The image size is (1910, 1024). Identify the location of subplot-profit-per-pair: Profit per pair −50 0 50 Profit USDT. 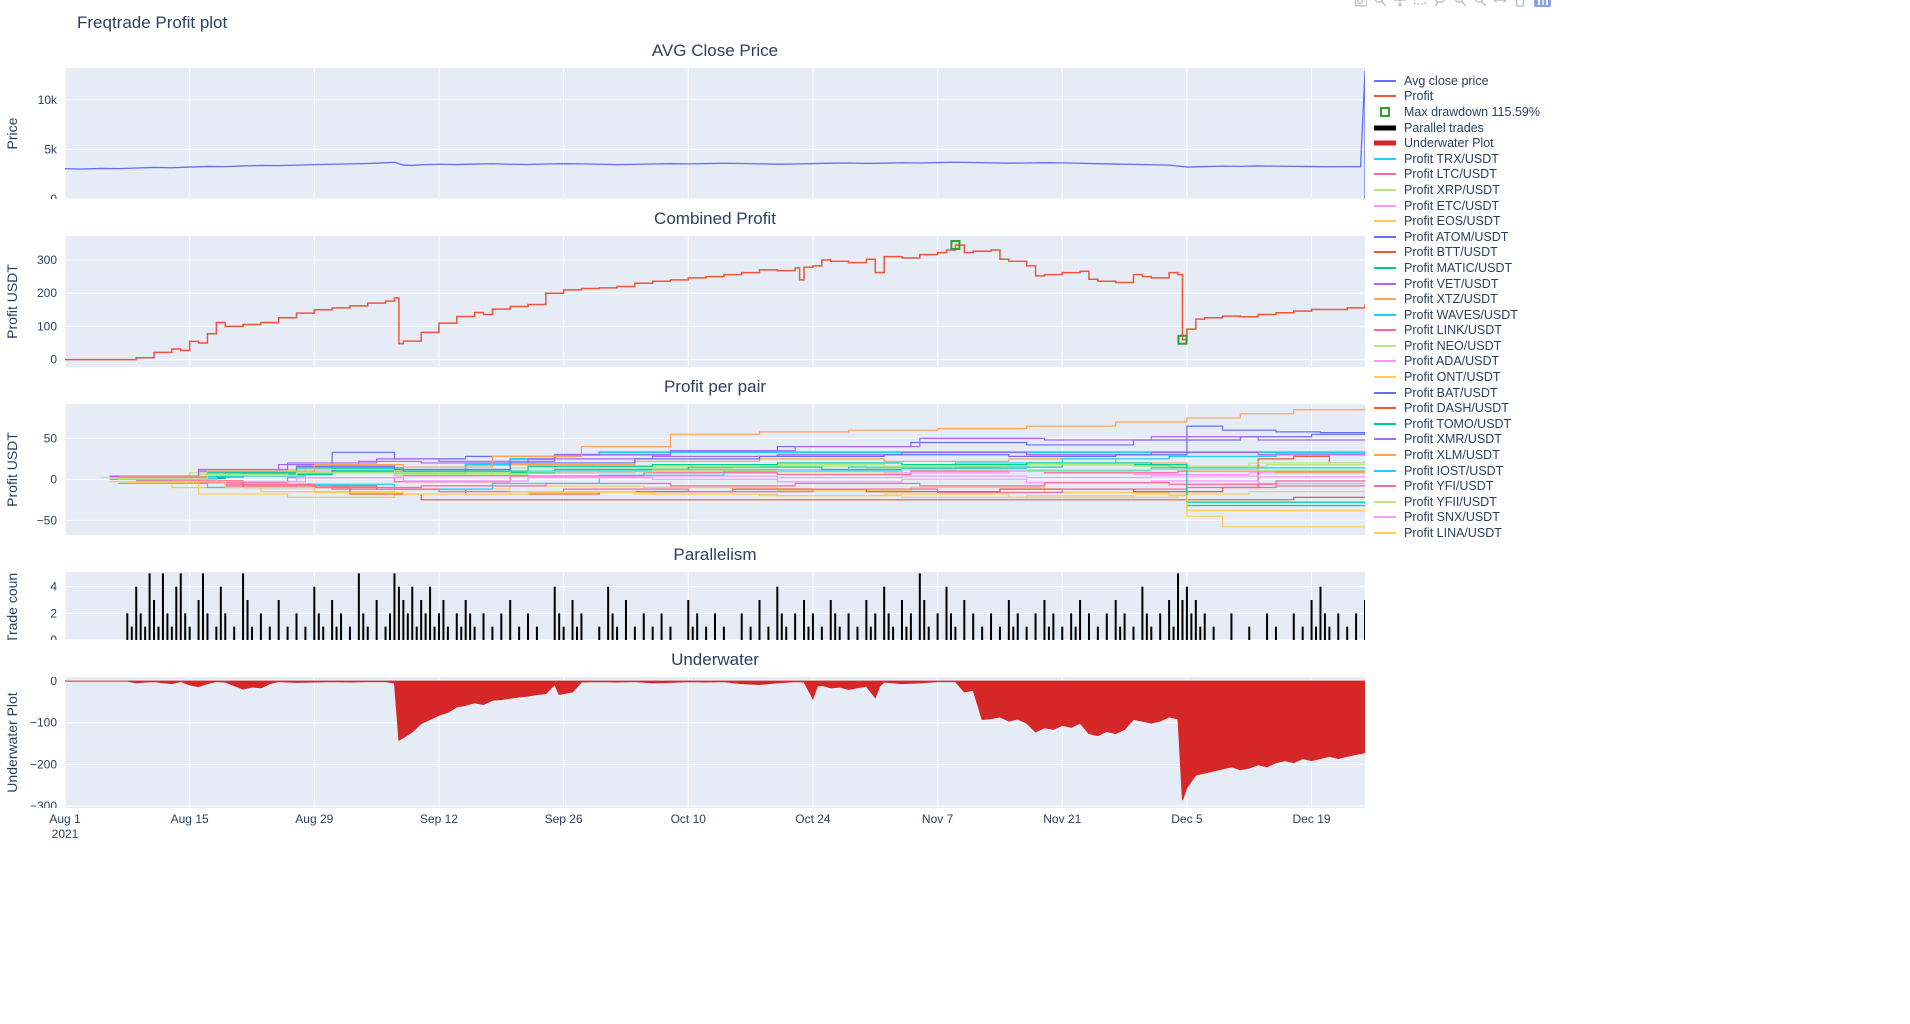
(686, 451).